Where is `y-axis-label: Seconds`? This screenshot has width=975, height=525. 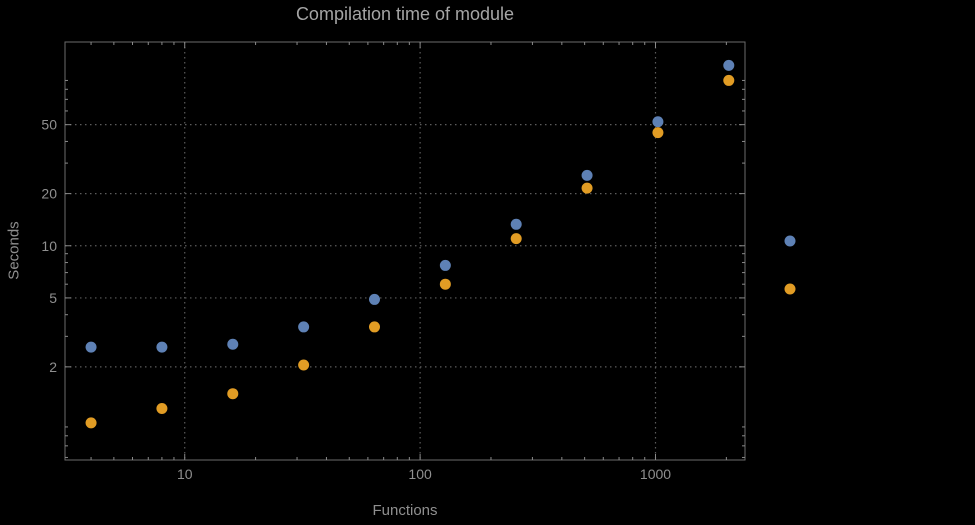 y-axis-label: Seconds is located at coordinates (14, 250).